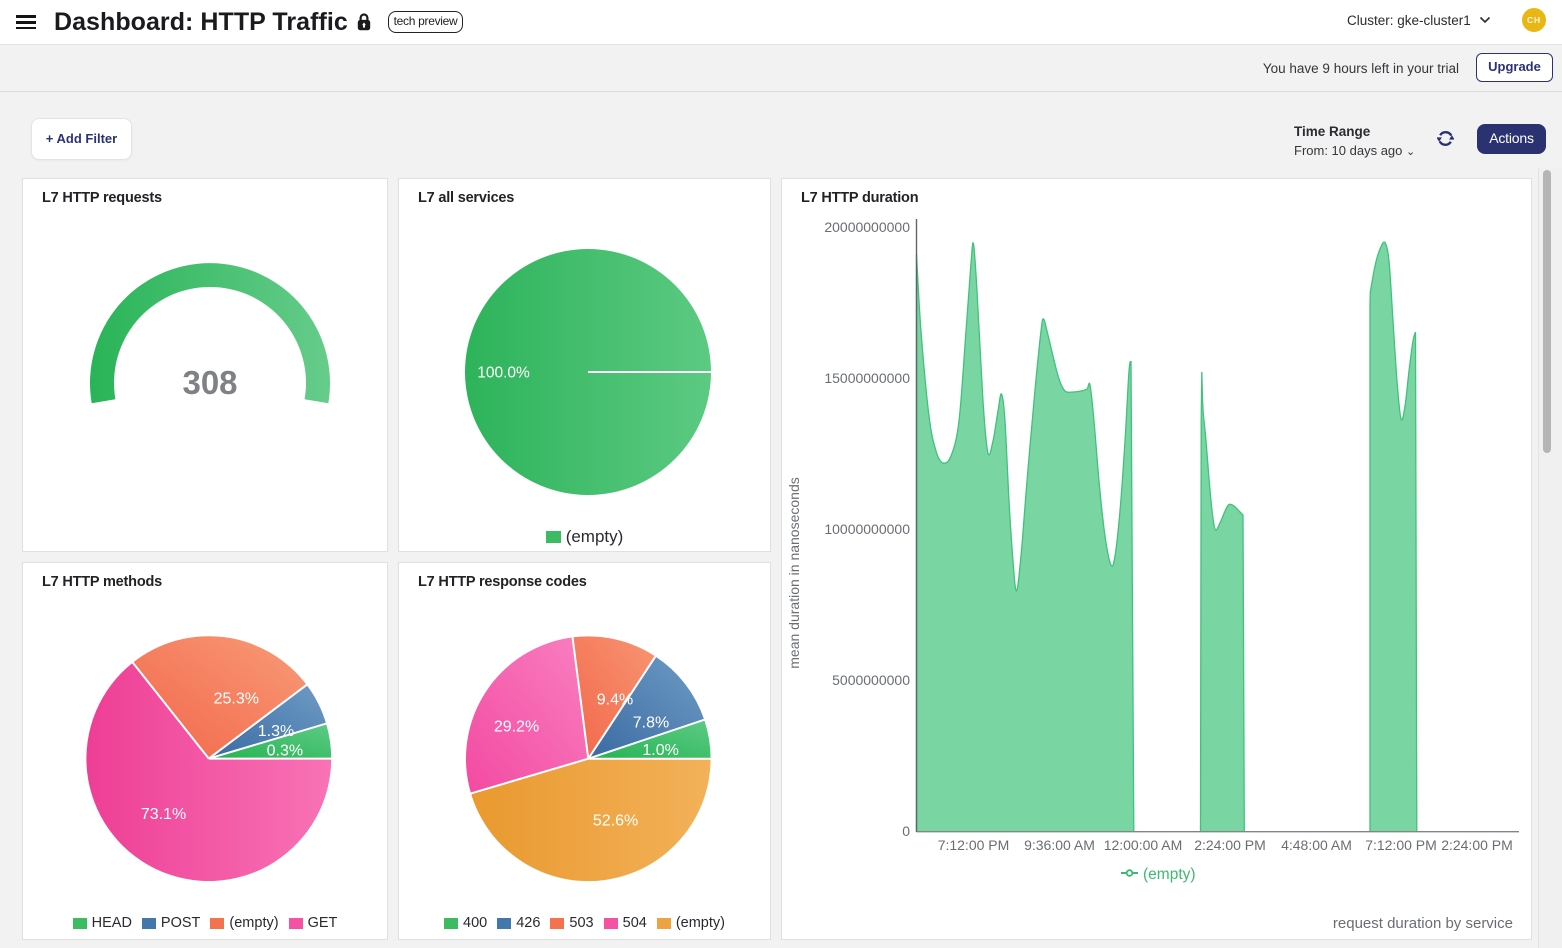  What do you see at coordinates (615, 820) in the screenshot?
I see `svg-text: 52.6%` at bounding box center [615, 820].